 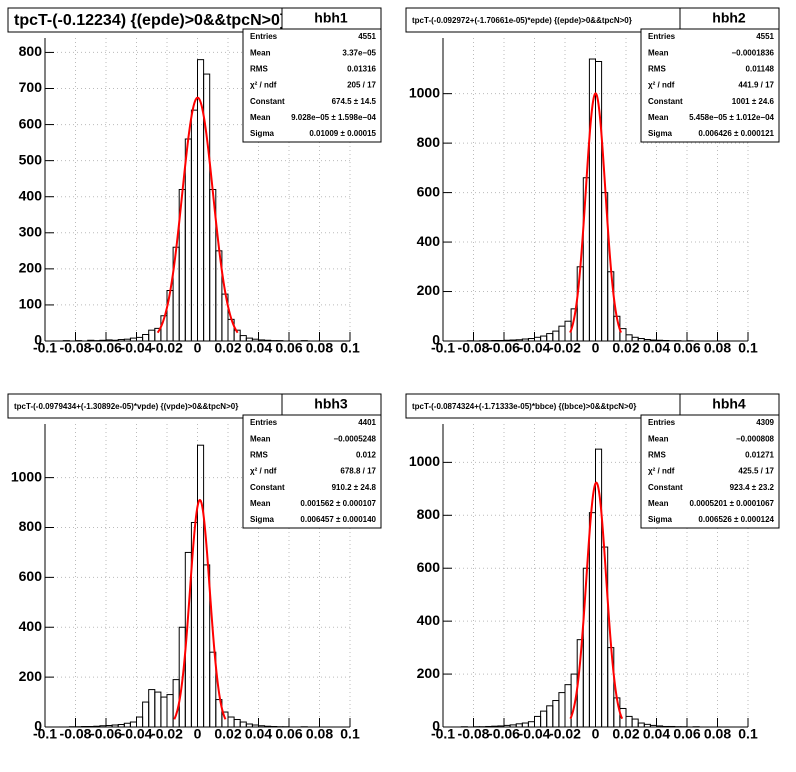 What do you see at coordinates (338, 503) in the screenshot?
I see `stats-value: 0.001562 ± 0.000107` at bounding box center [338, 503].